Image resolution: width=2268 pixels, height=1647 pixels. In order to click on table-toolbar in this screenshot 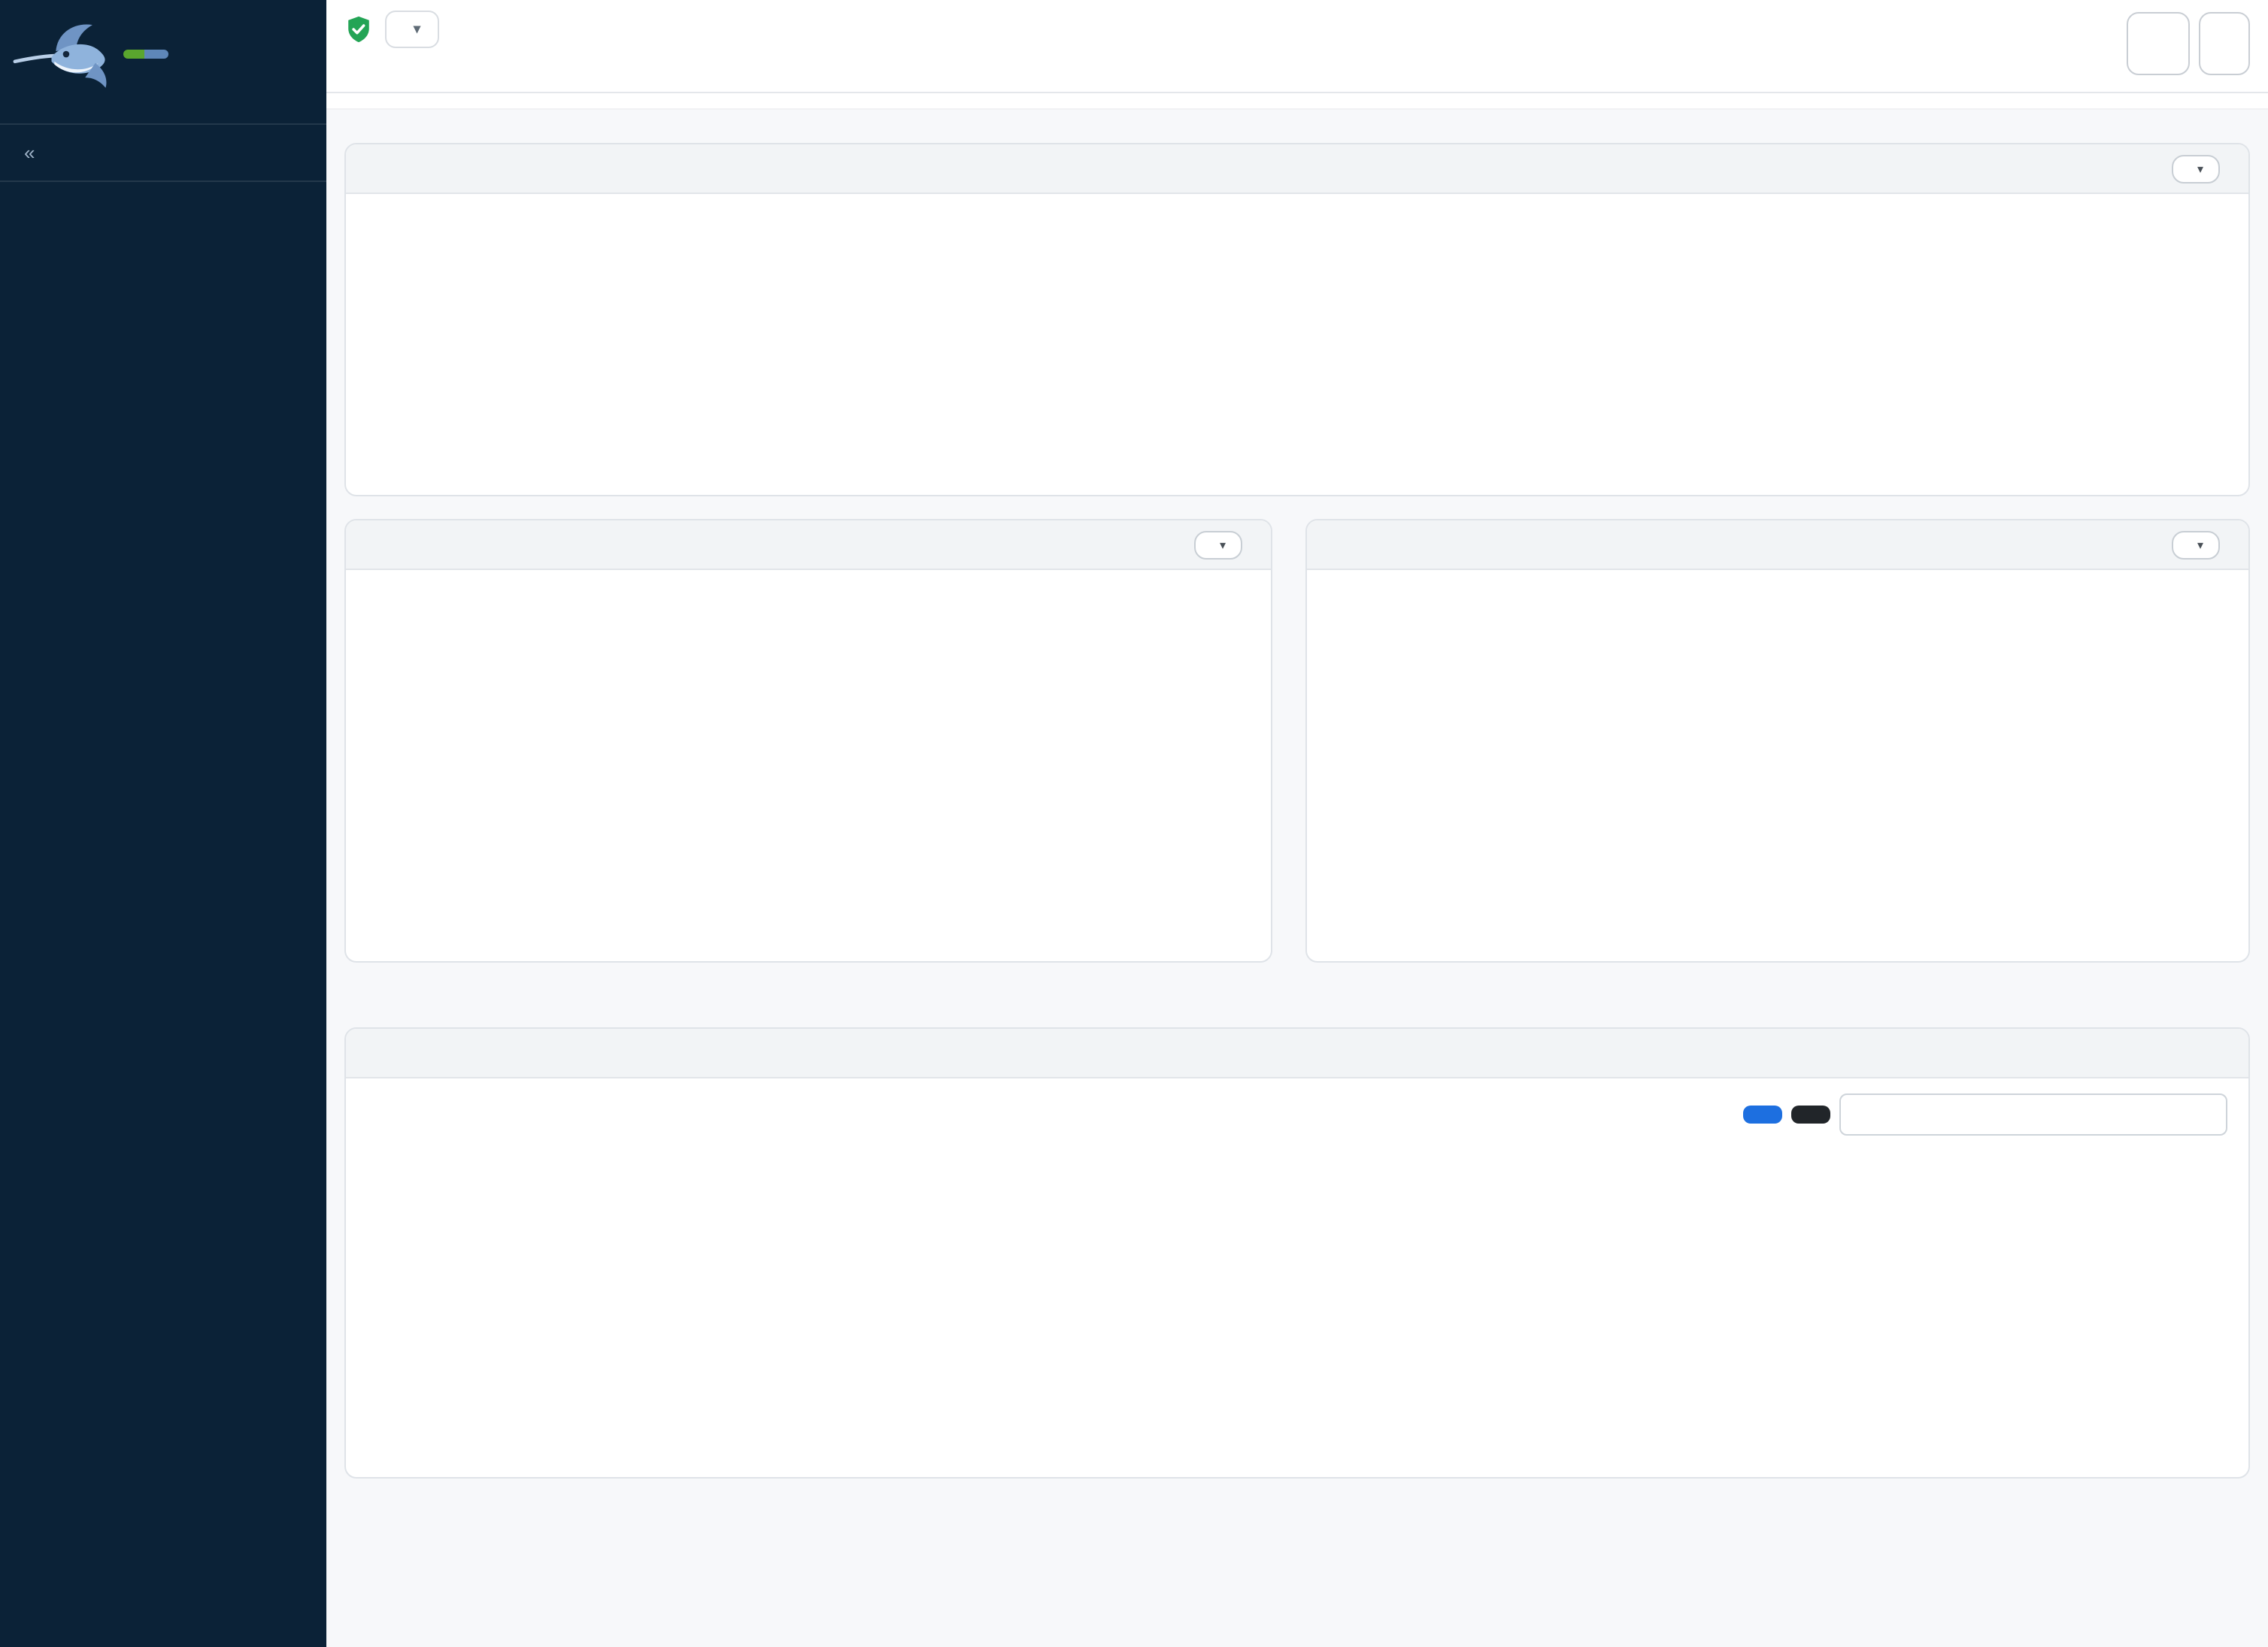, I will do `click(1297, 1111)`.